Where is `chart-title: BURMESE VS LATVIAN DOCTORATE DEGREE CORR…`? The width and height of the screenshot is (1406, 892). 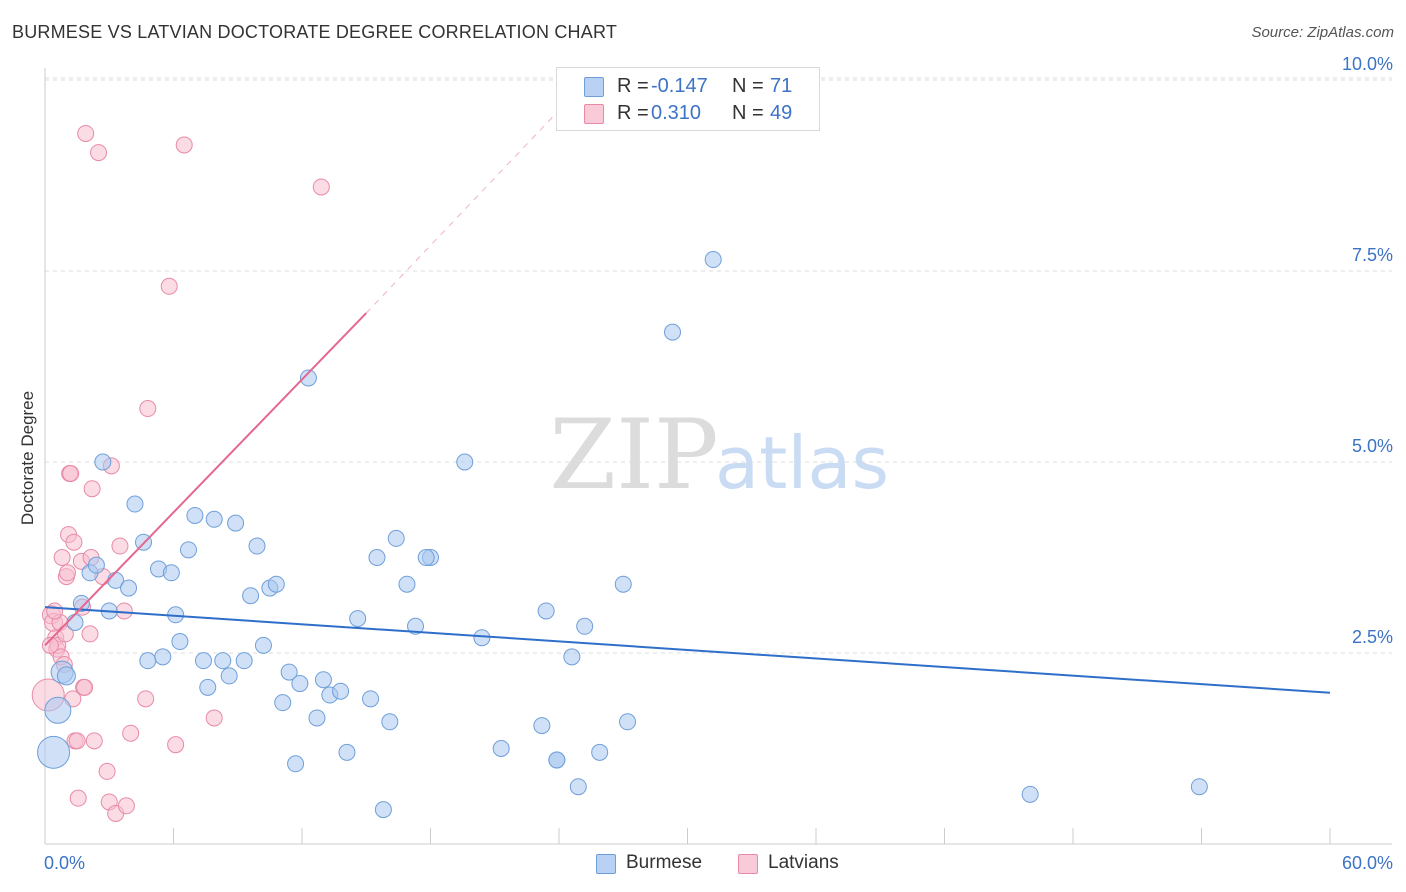 chart-title: BURMESE VS LATVIAN DOCTORATE DEGREE CORR… is located at coordinates (315, 32).